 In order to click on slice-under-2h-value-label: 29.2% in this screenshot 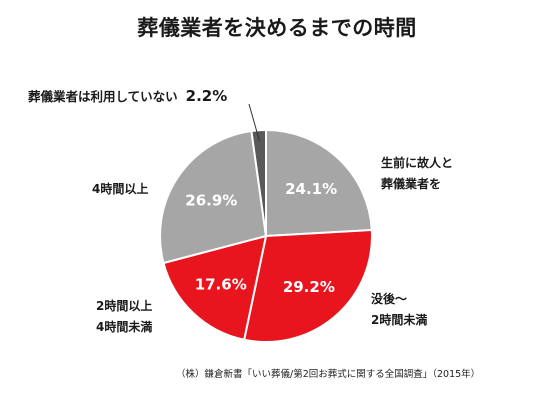, I will do `click(309, 287)`.